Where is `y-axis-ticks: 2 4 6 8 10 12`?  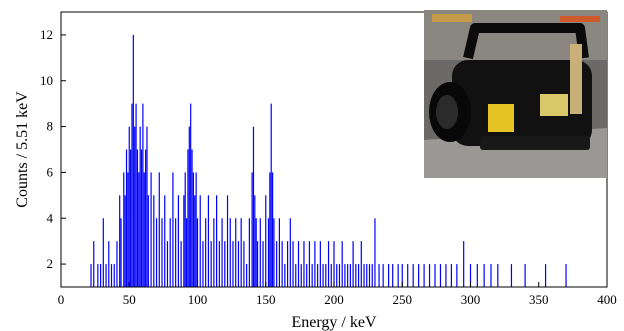 y-axis-ticks: 2 4 6 8 10 12 is located at coordinates (53, 149).